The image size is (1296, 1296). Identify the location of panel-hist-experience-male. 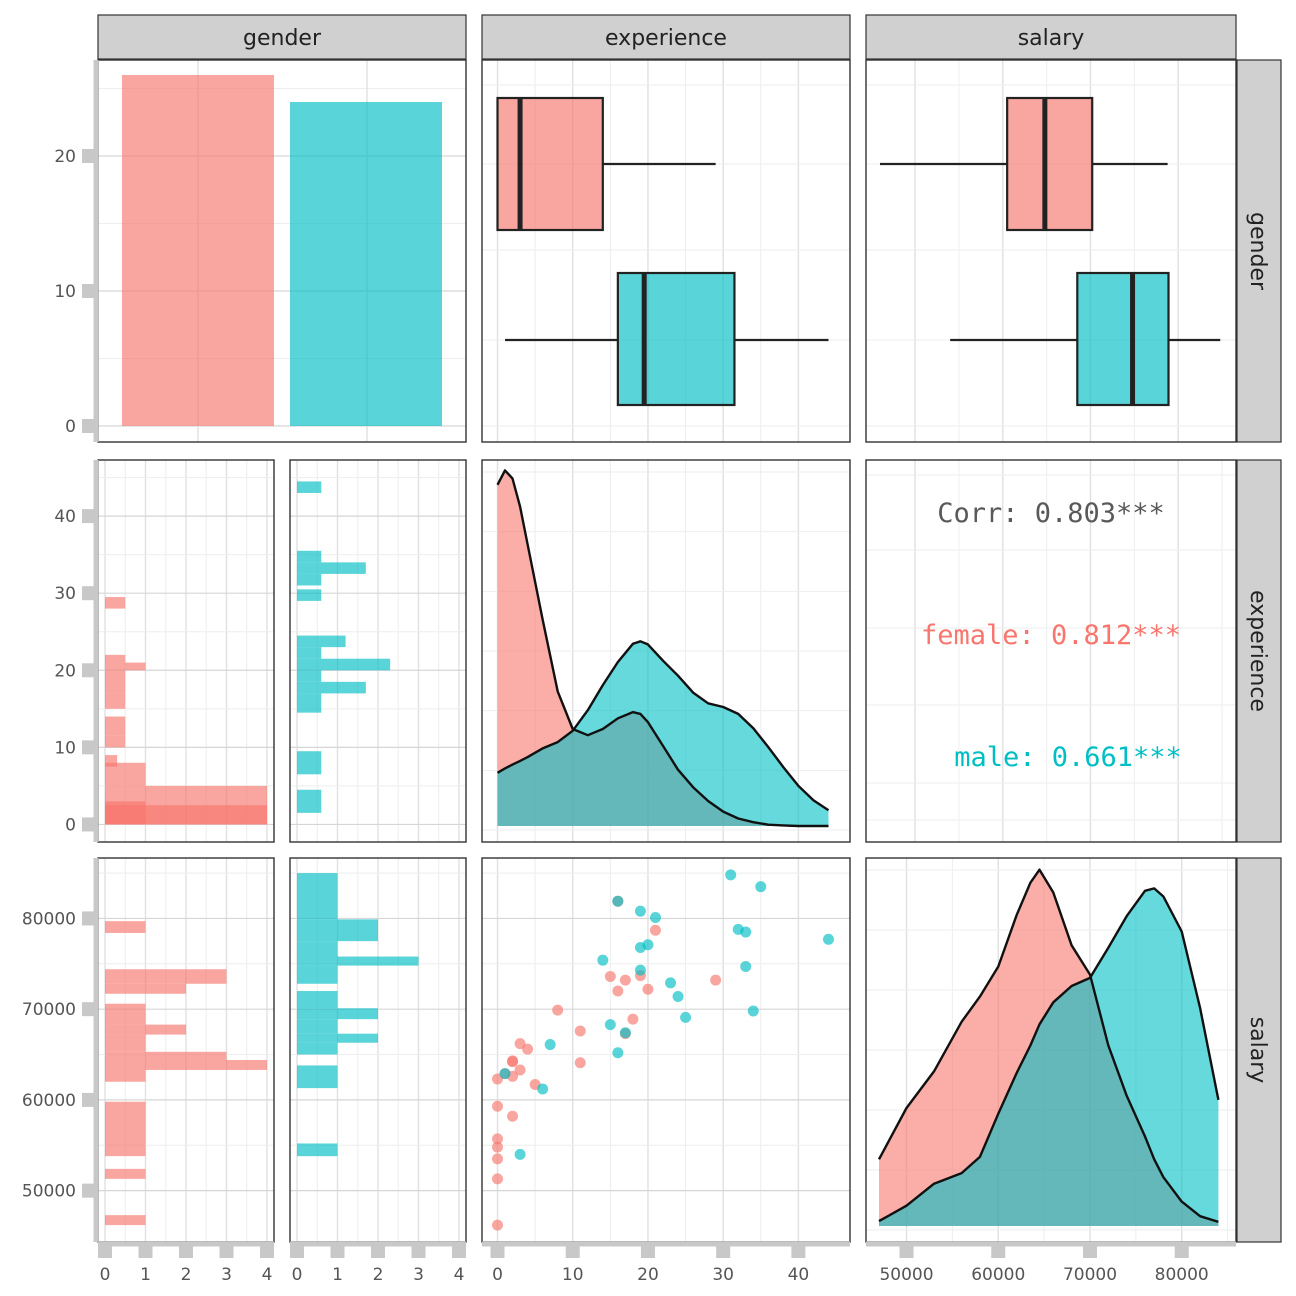
(378, 651).